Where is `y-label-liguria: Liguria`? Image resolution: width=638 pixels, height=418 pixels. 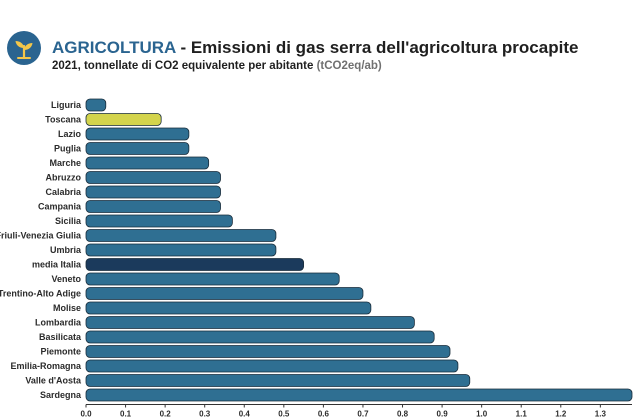 y-label-liguria: Liguria is located at coordinates (66, 105).